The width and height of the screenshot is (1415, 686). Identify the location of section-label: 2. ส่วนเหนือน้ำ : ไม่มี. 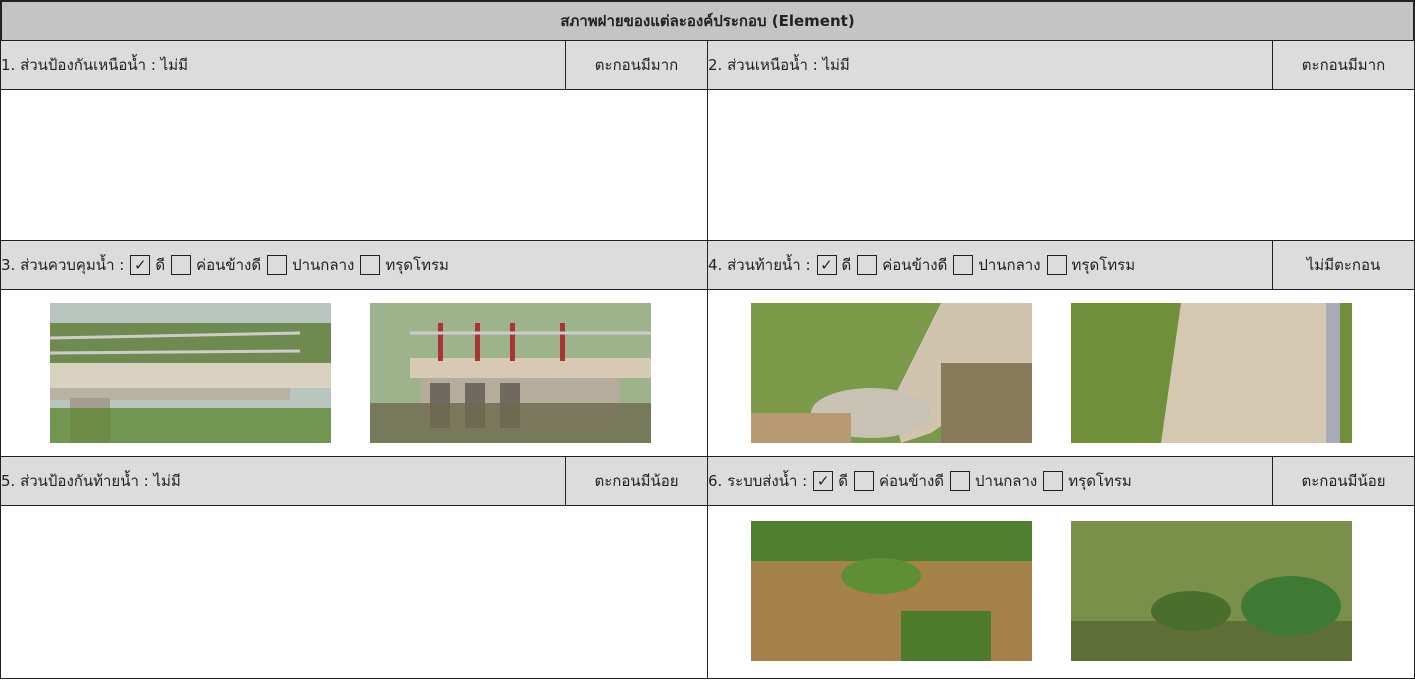
(779, 65).